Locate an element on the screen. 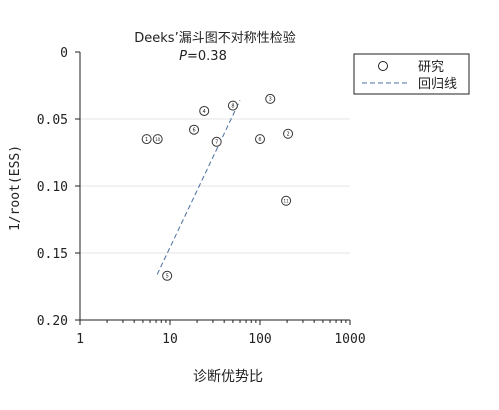 This screenshot has width=499, height=410. chart-subtitle: P=0.38 is located at coordinates (203, 56).